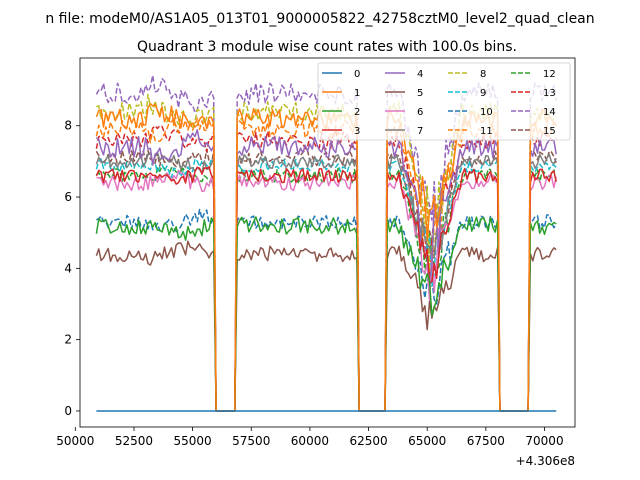 The width and height of the screenshot is (640, 480). I want to click on y-tick-label: 2, so click(68, 340).